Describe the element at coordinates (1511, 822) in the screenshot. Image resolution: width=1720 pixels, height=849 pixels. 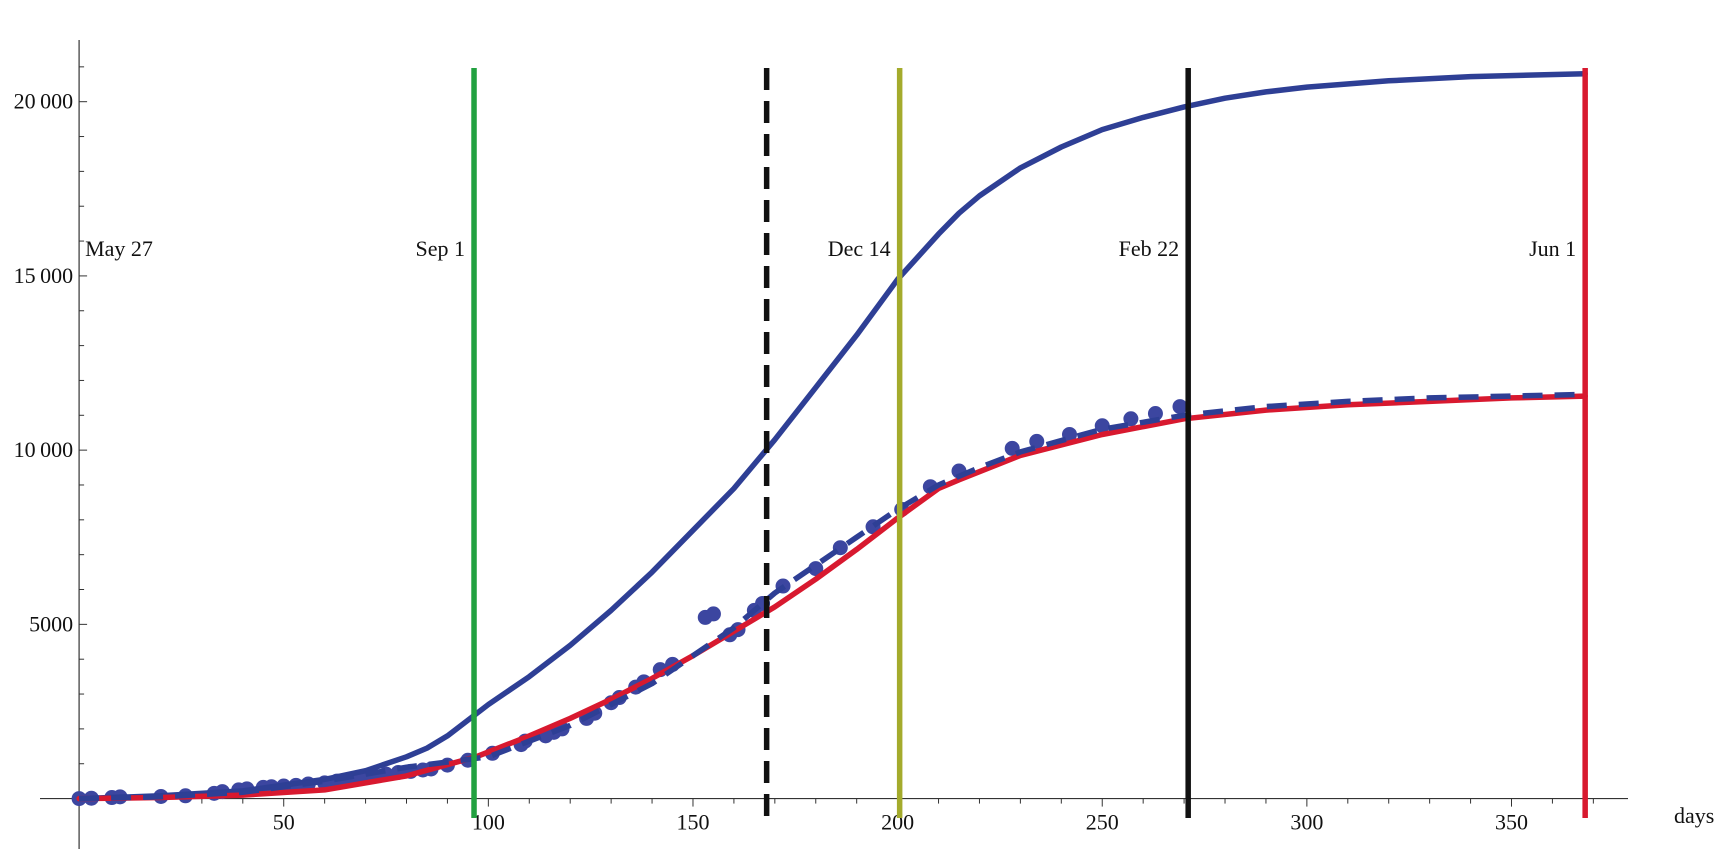
I see `x-tick-label: 350` at that location.